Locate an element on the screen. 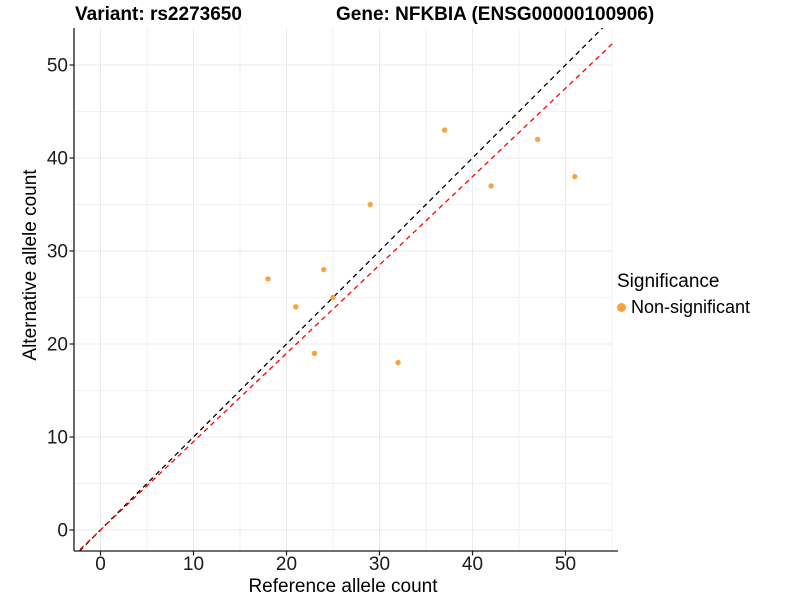 The image size is (800, 600). x-tick-label: 20 is located at coordinates (286, 564).